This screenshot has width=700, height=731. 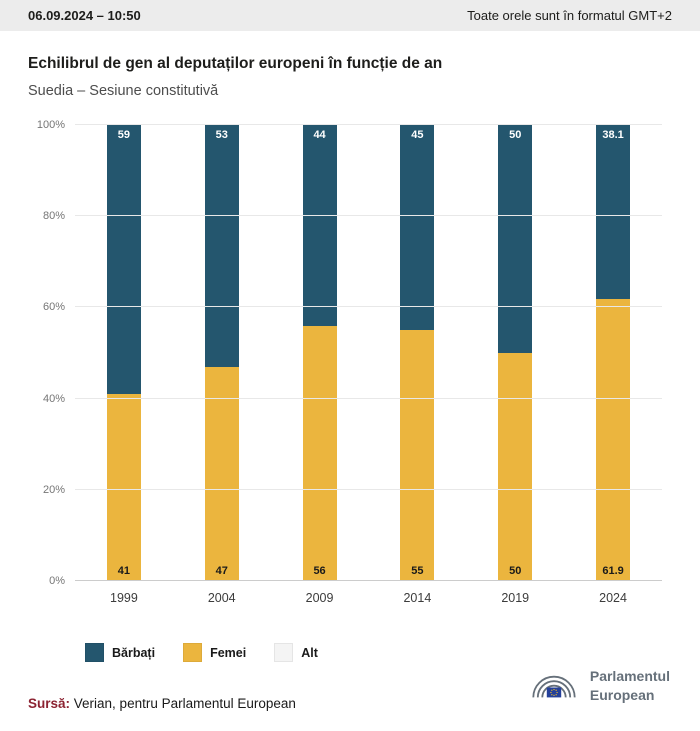 I want to click on stacked-bar-2004: 53 47, so click(x=221, y=353).